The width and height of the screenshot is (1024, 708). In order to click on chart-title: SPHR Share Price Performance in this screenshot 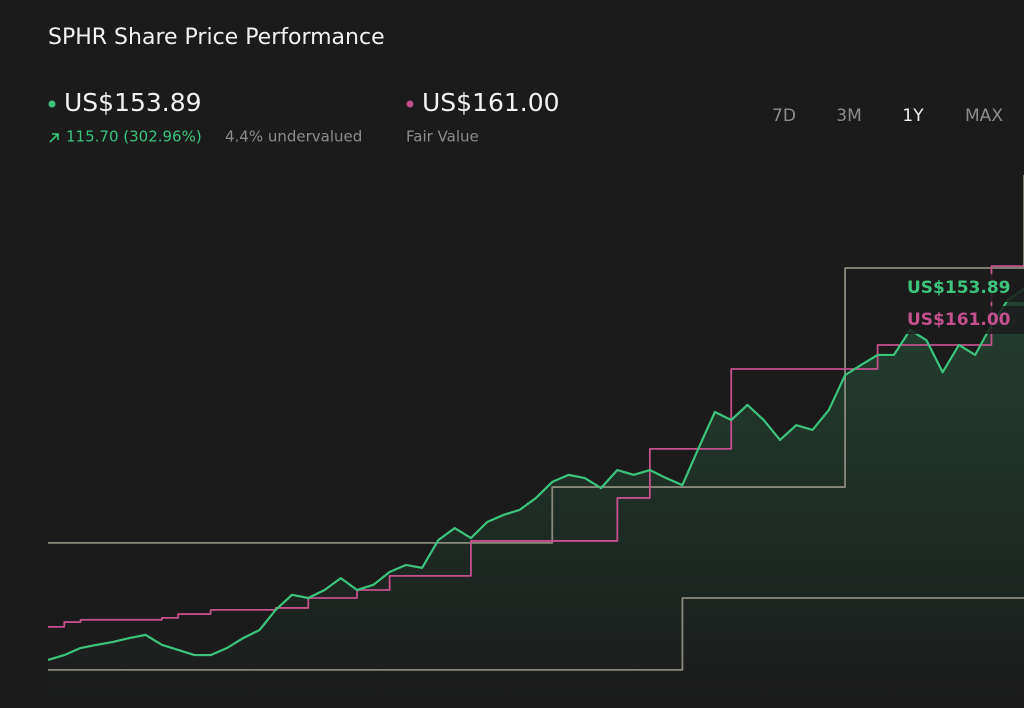, I will do `click(216, 37)`.